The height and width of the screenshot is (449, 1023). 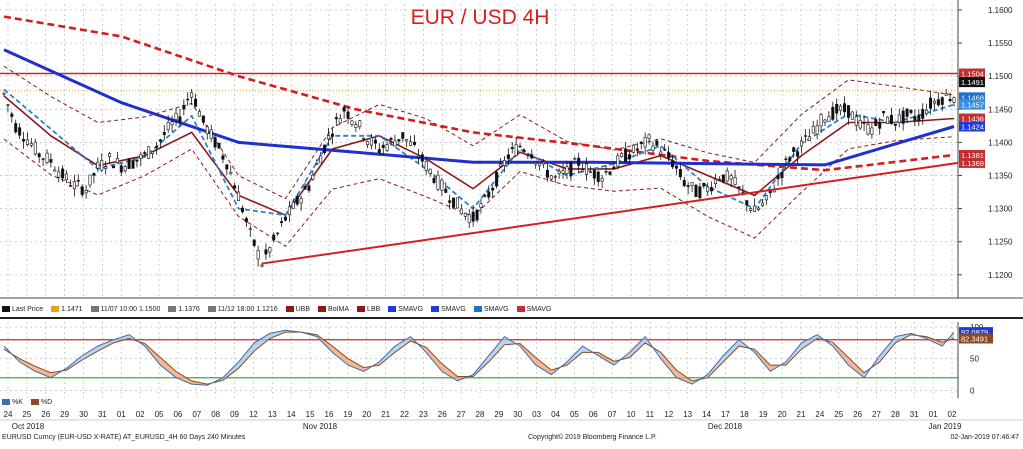 What do you see at coordinates (28, 426) in the screenshot?
I see `month-label: Oct 2018` at bounding box center [28, 426].